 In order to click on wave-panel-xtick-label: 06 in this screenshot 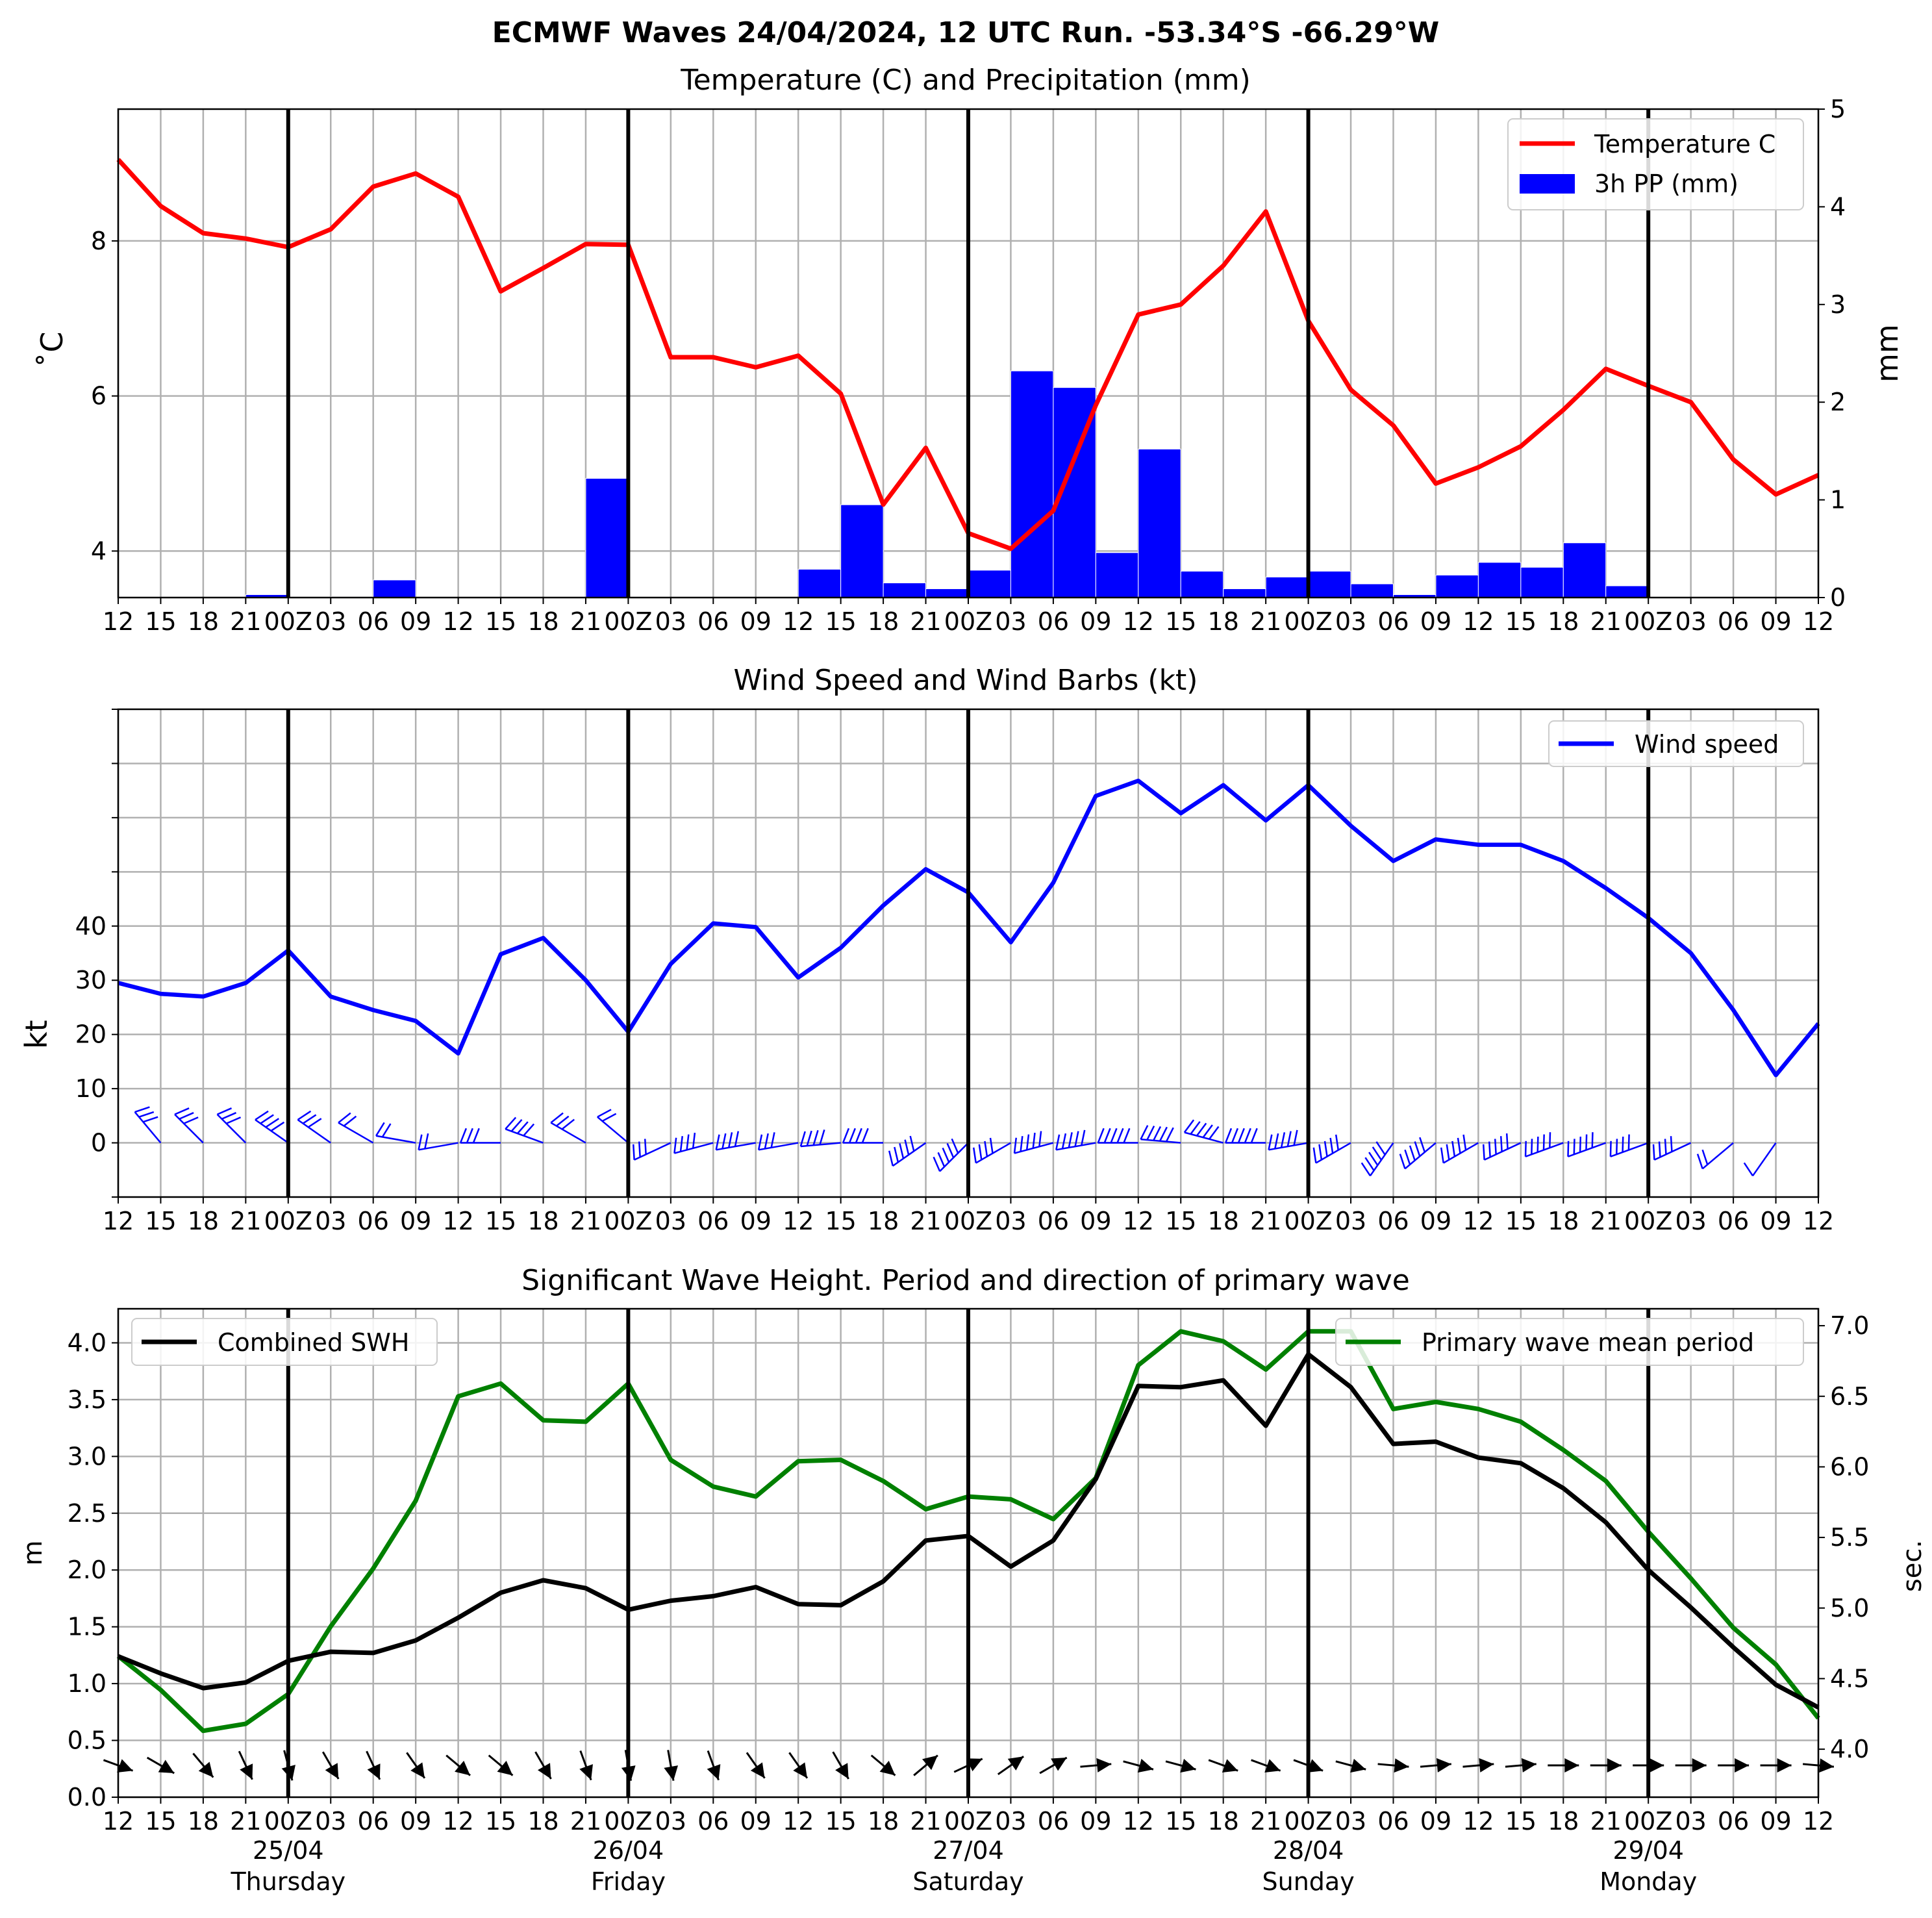, I will do `click(1733, 1821)`.